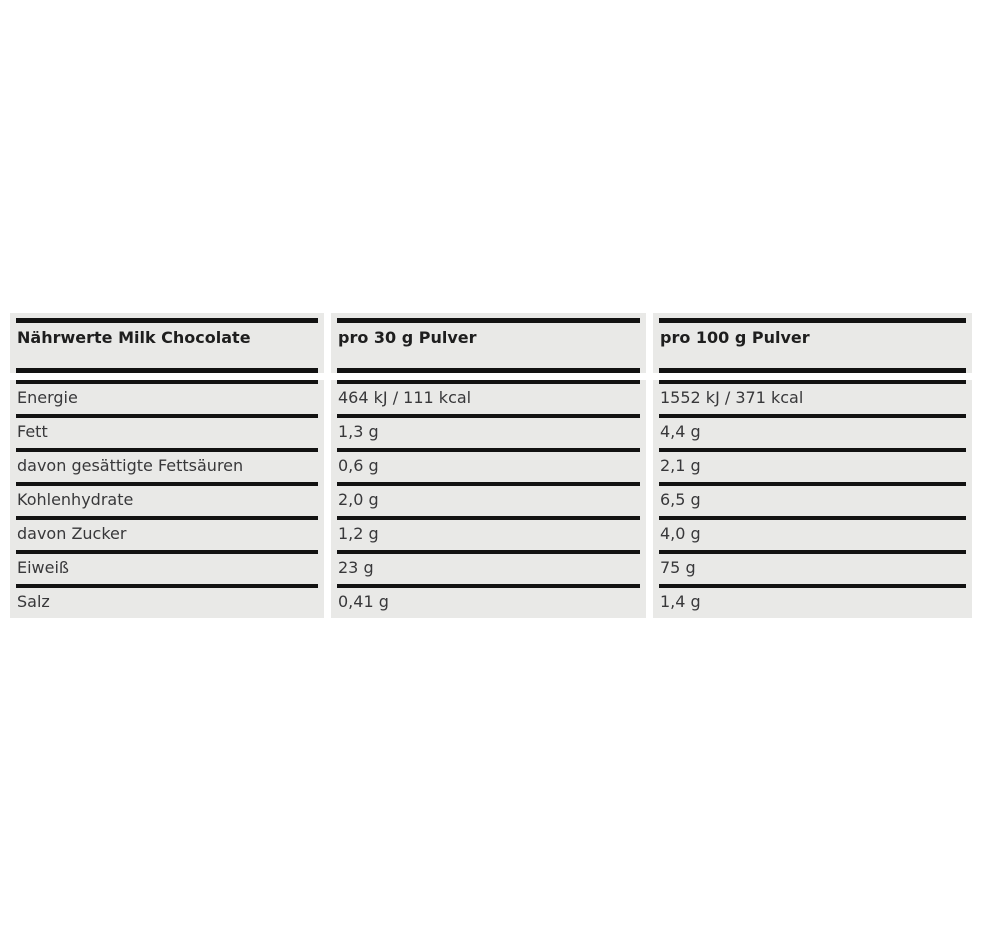 This screenshot has width=993, height=937. What do you see at coordinates (680, 431) in the screenshot?
I see `per-100g-value: 4,4 g` at bounding box center [680, 431].